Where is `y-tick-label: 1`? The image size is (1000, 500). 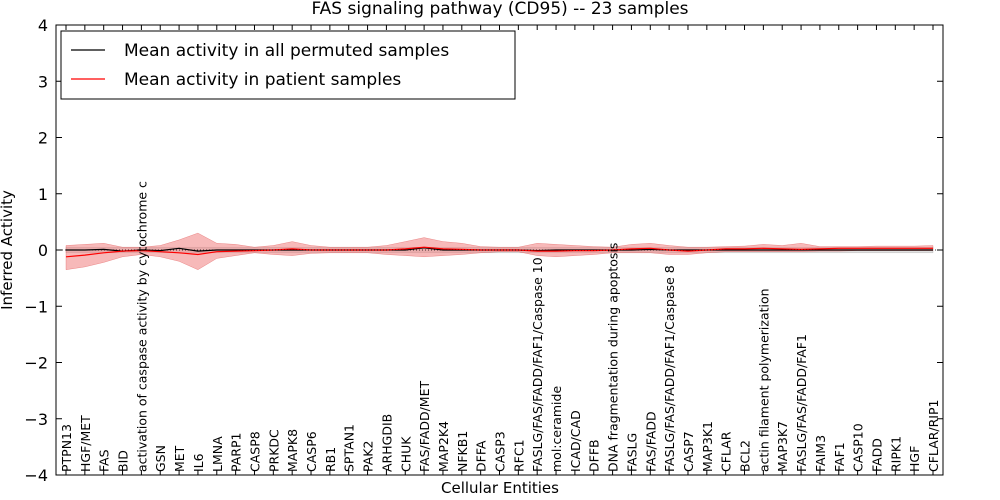 y-tick-label: 1 is located at coordinates (43, 194).